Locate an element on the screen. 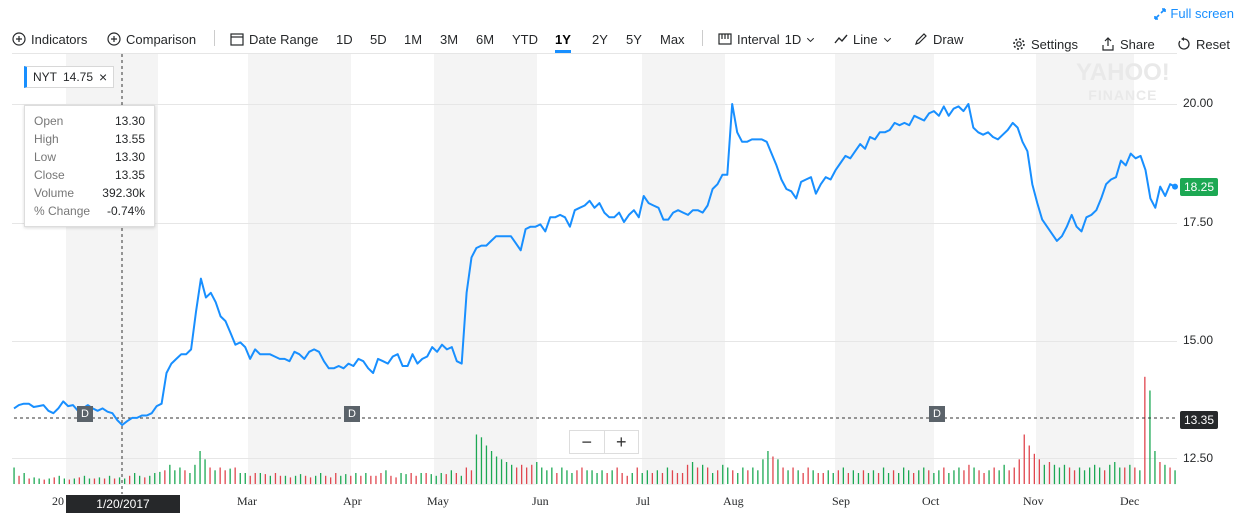 The width and height of the screenshot is (1242, 524). settings-button: Settings is located at coordinates (1045, 44).